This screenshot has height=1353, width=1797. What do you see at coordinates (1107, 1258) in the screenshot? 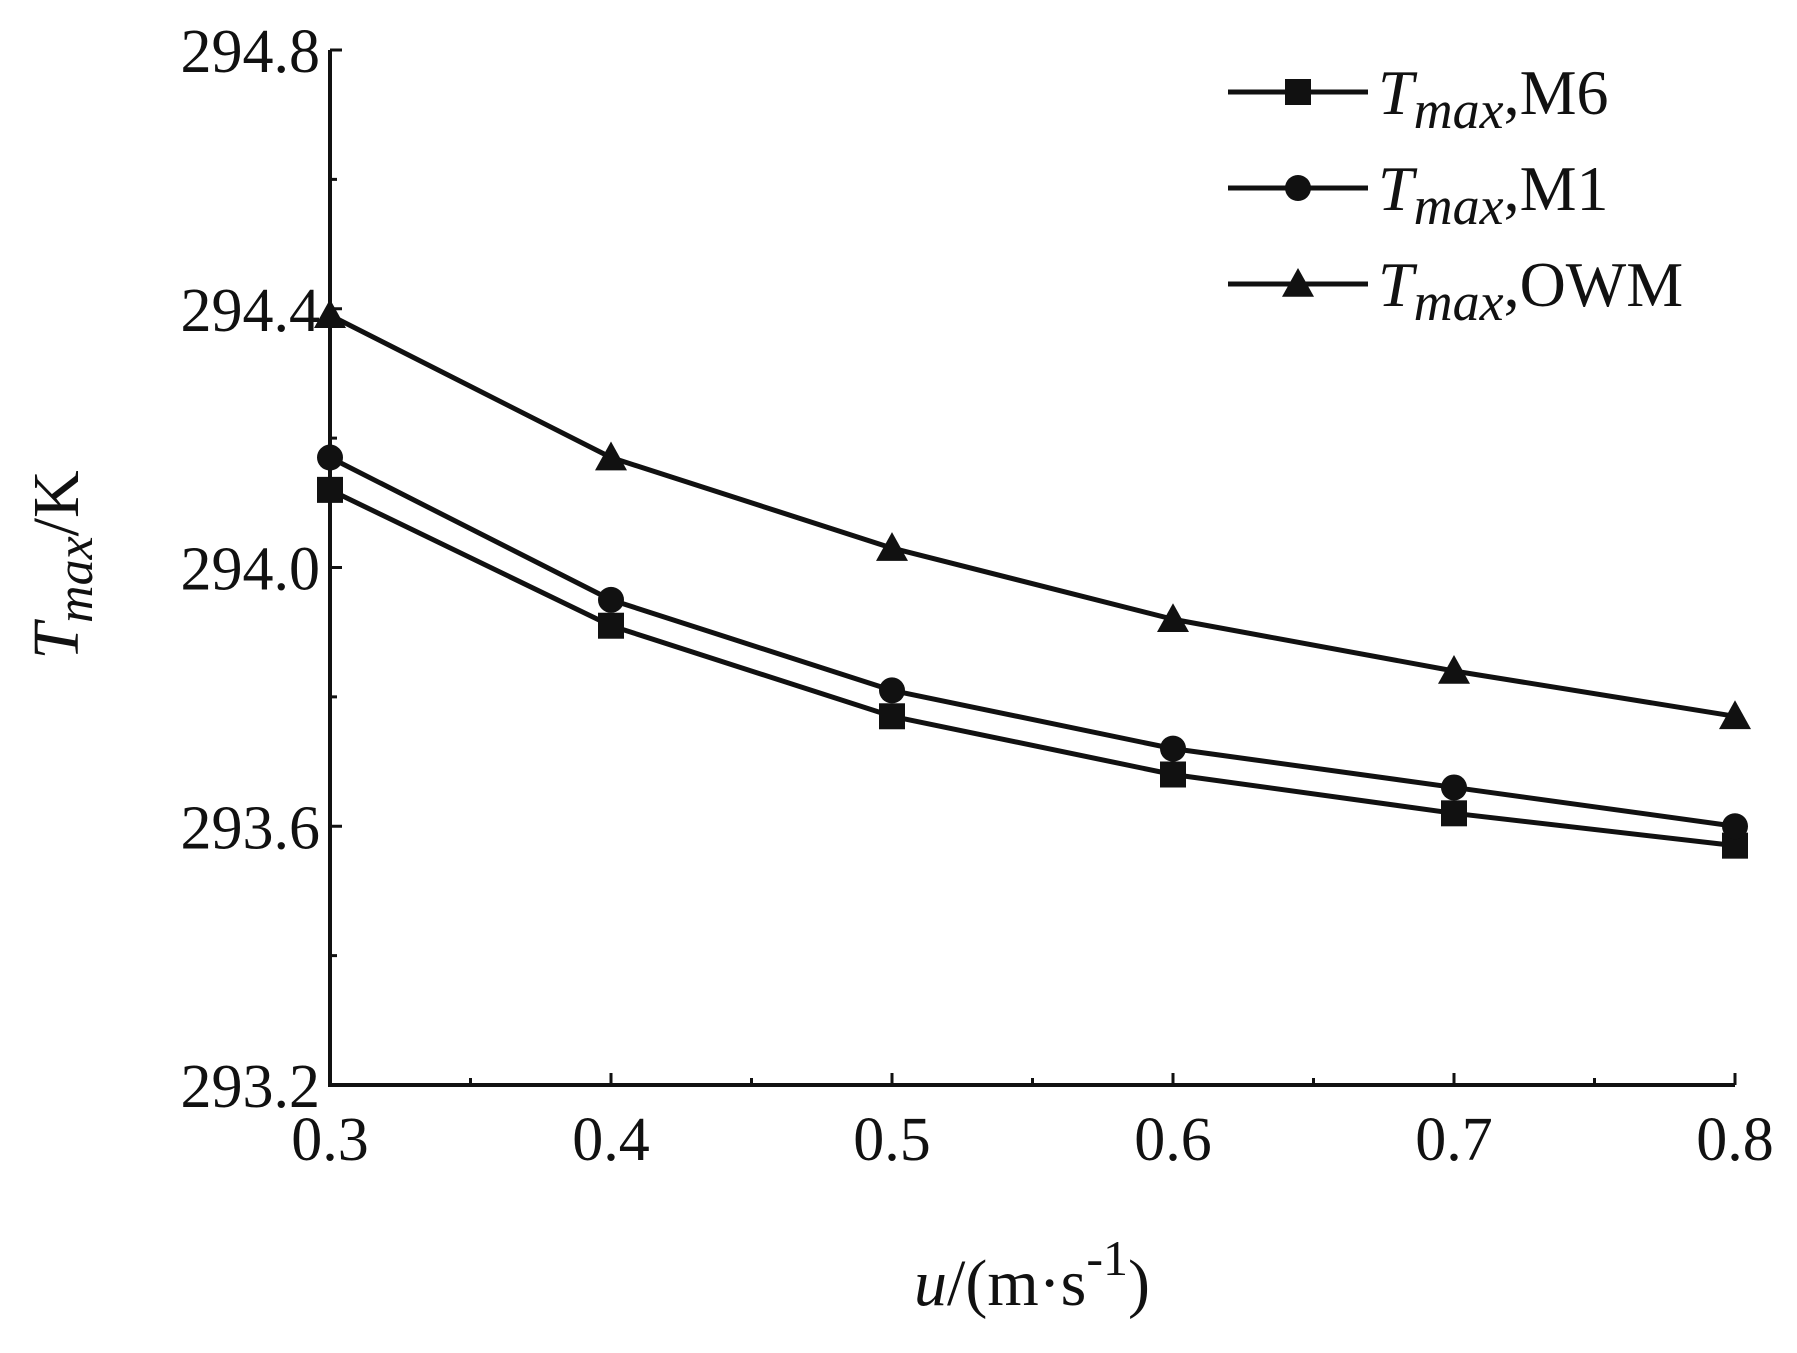
I see `x-axis-title-sup: -1` at bounding box center [1107, 1258].